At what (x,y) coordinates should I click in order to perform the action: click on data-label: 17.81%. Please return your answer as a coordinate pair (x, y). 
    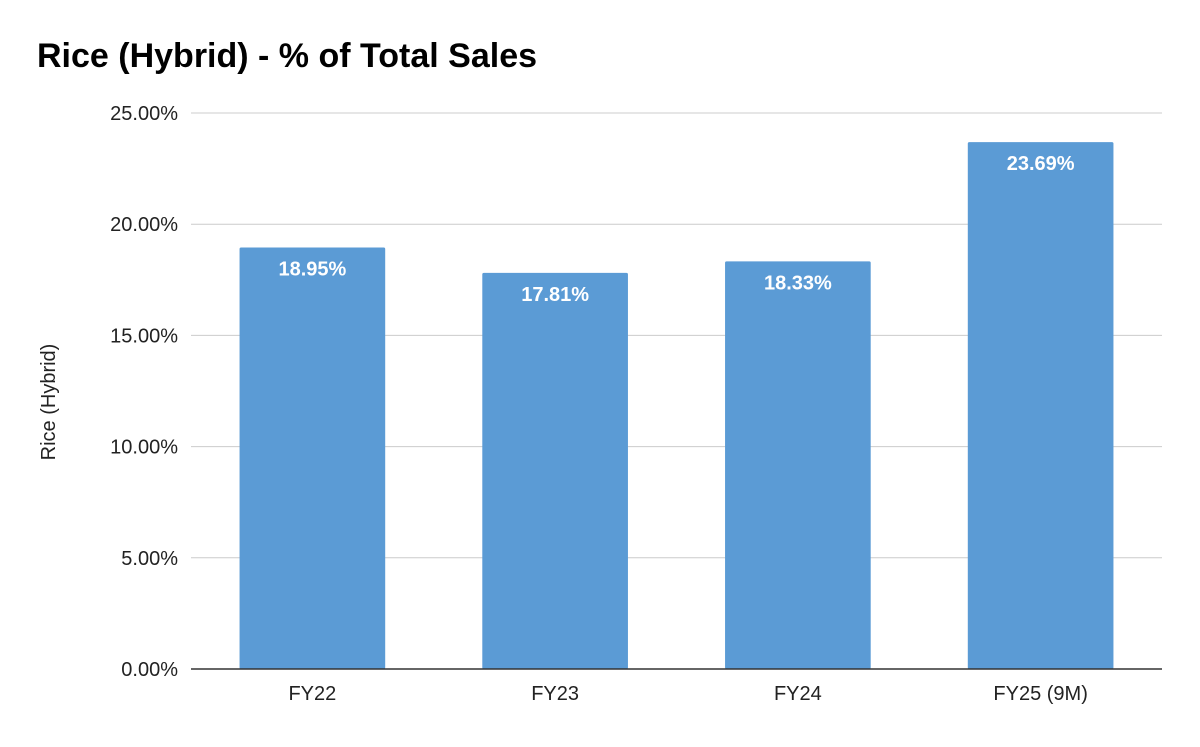
    Looking at the image, I should click on (555, 295).